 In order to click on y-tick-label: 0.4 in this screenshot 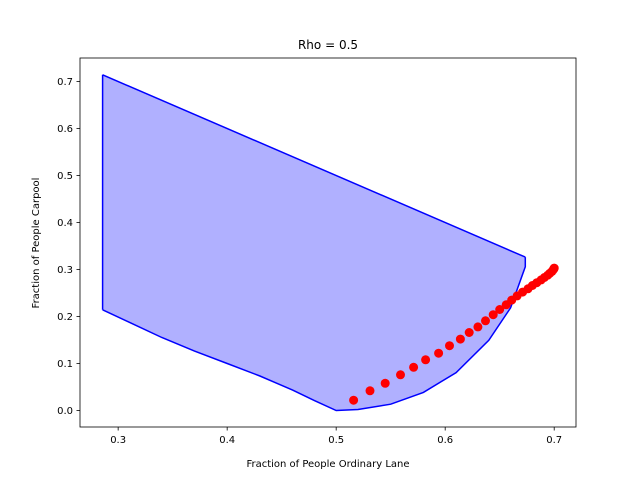, I will do `click(65, 223)`.